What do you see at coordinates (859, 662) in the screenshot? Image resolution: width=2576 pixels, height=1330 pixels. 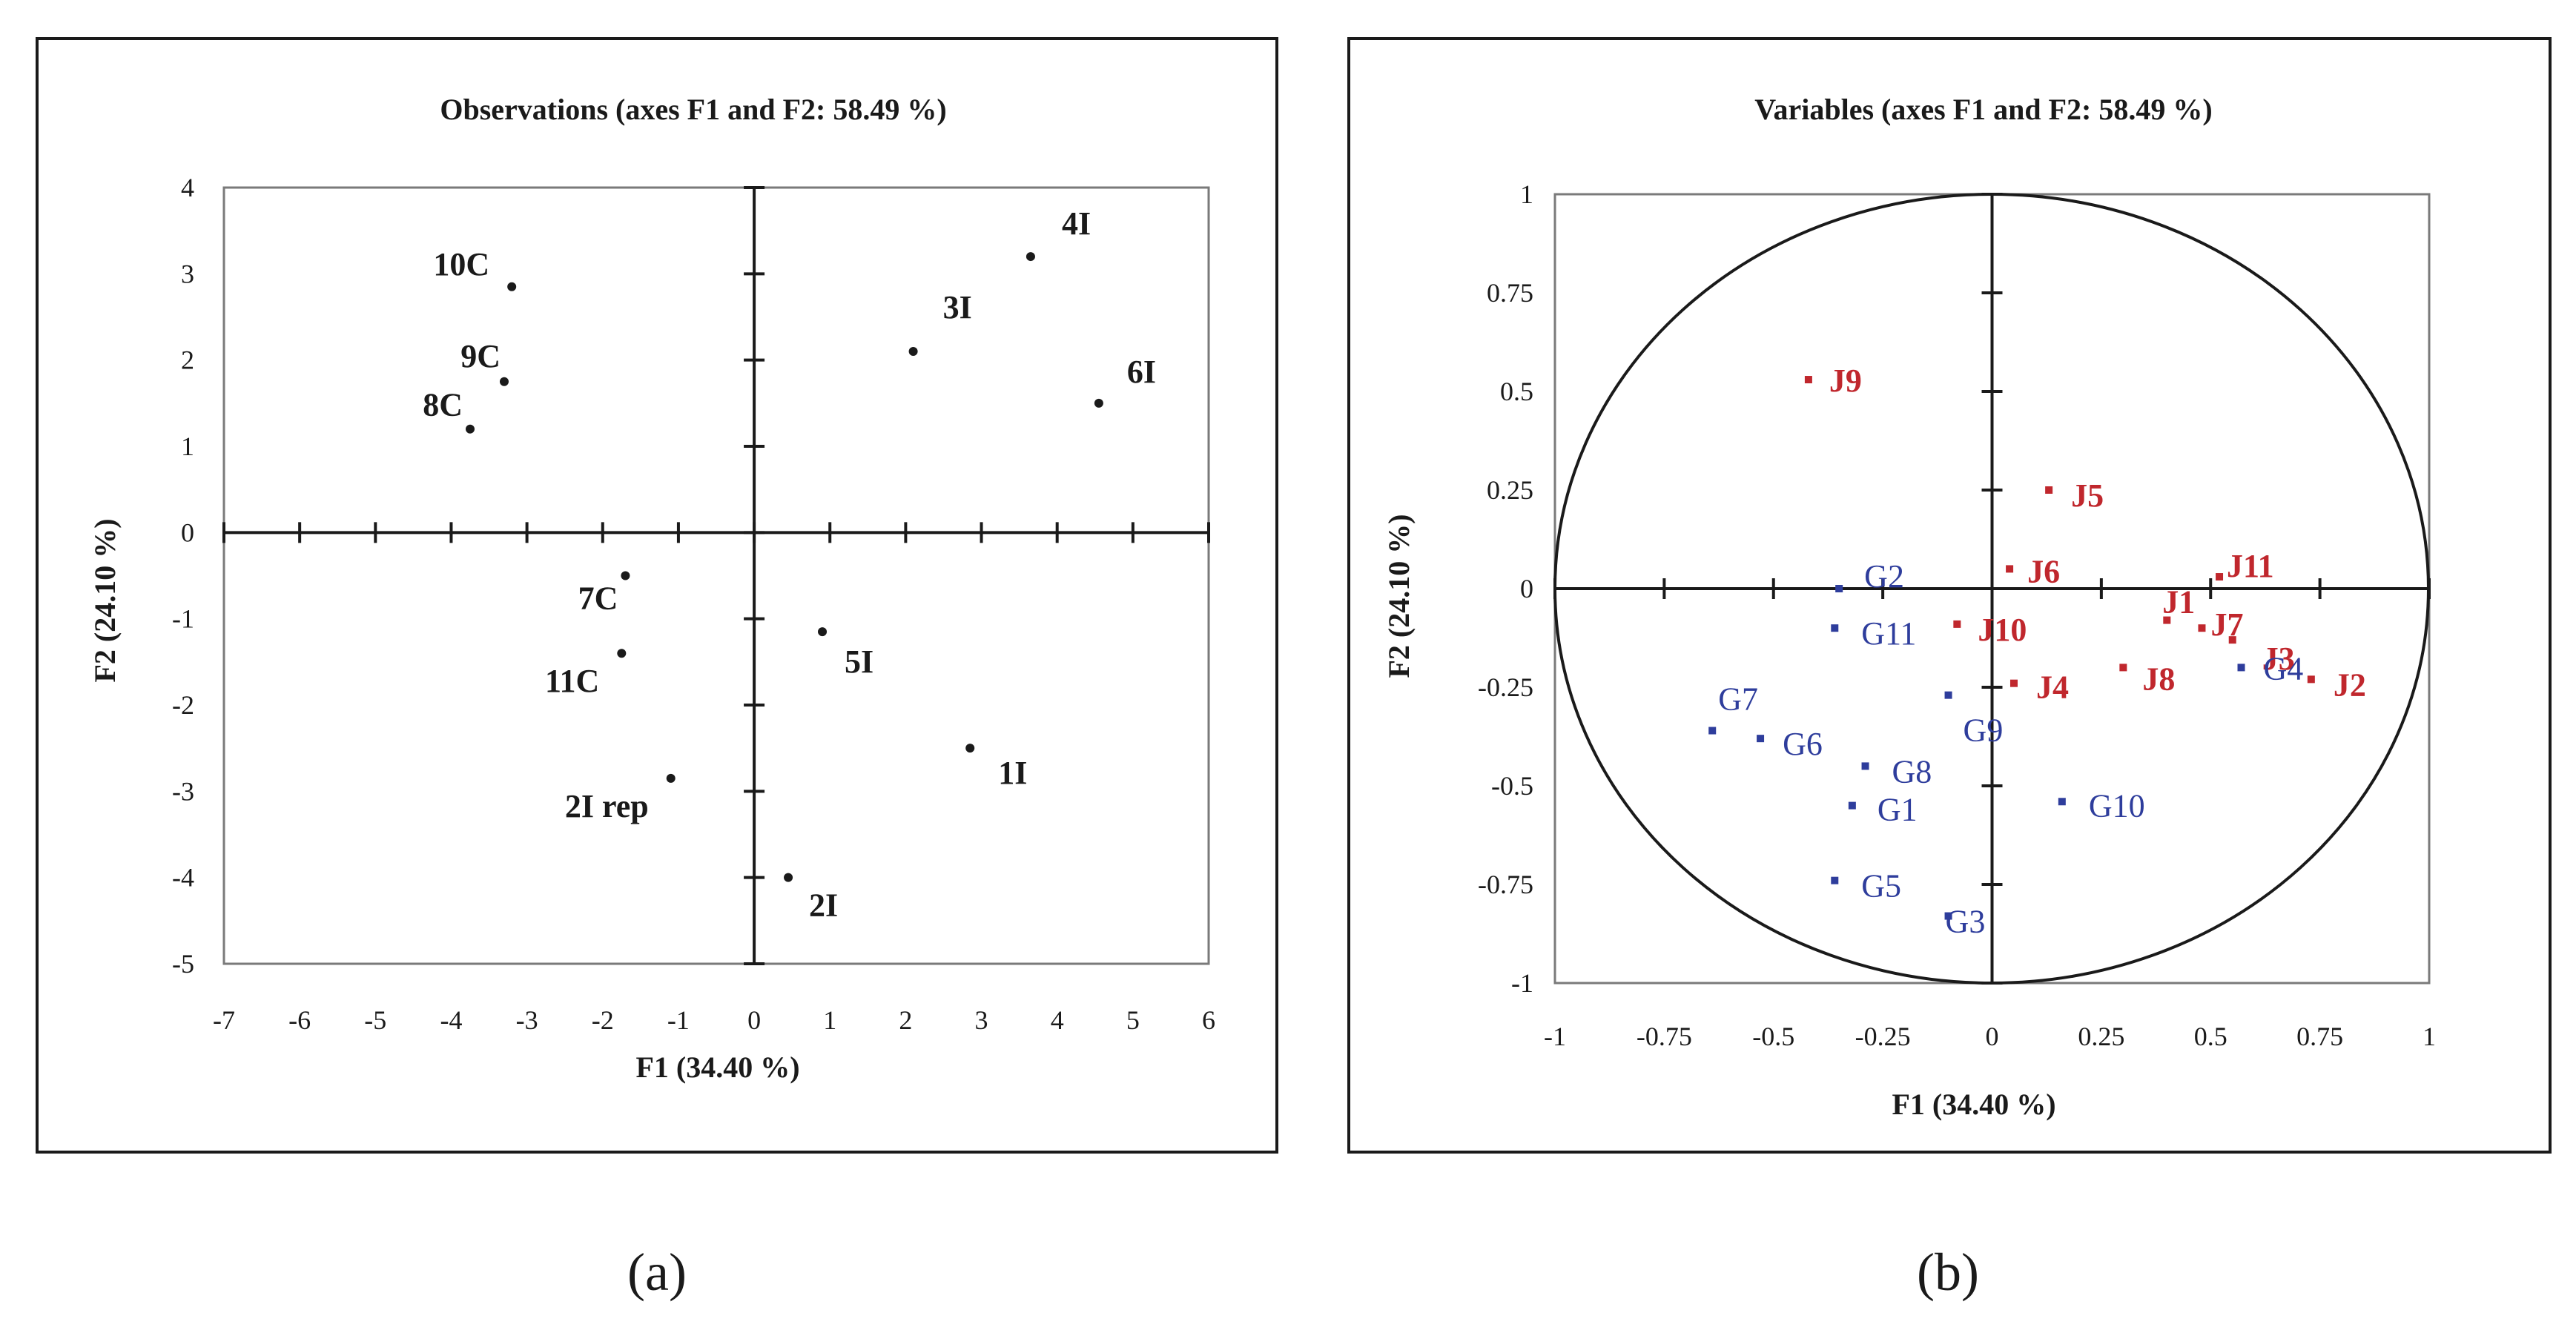 I see `observation-label: 5I` at bounding box center [859, 662].